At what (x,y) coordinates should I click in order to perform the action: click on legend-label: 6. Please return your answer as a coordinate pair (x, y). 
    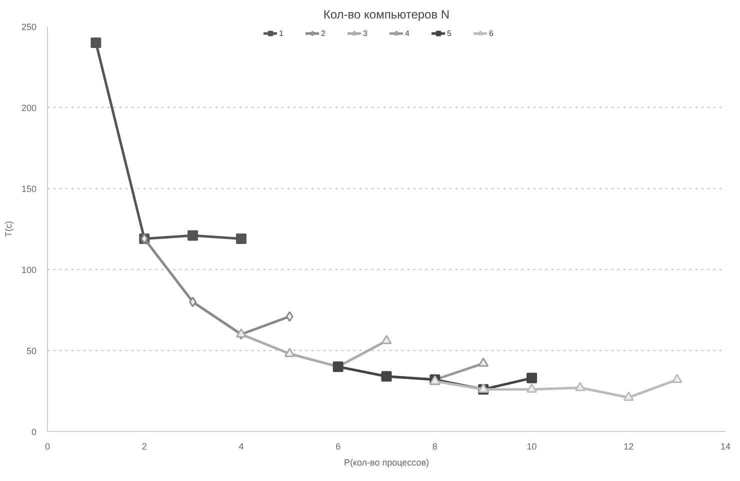
    Looking at the image, I should click on (491, 33).